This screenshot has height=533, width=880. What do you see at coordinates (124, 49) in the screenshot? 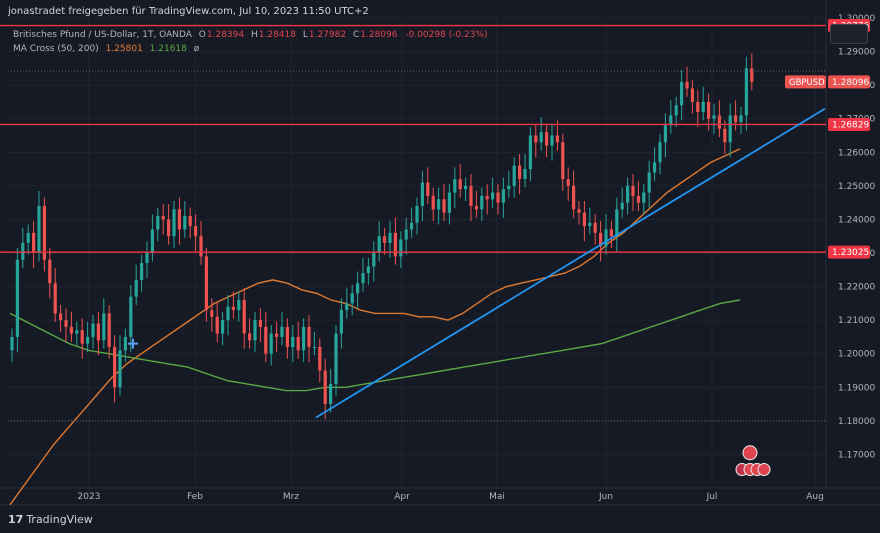
I see `legend-ma-fast: 1.25801` at bounding box center [124, 49].